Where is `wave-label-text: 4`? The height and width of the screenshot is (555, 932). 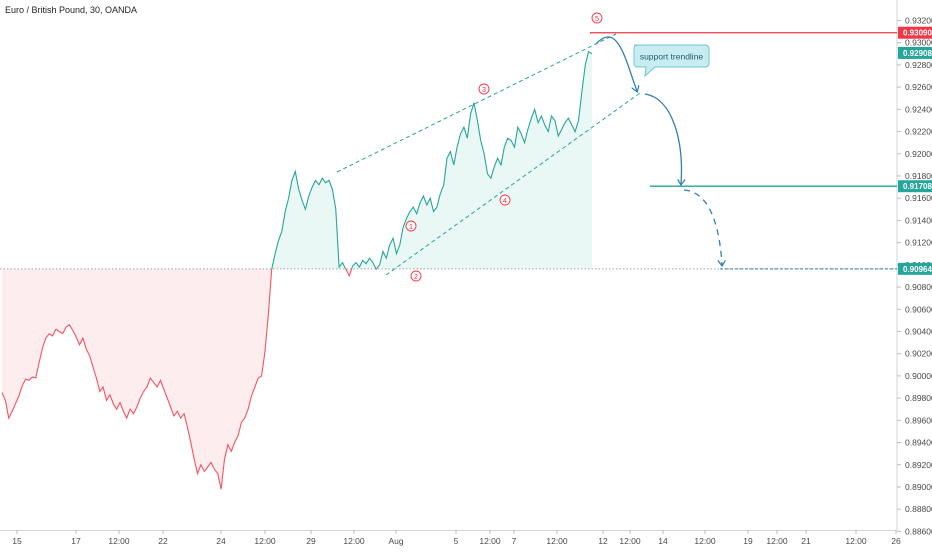 wave-label-text: 4 is located at coordinates (505, 200).